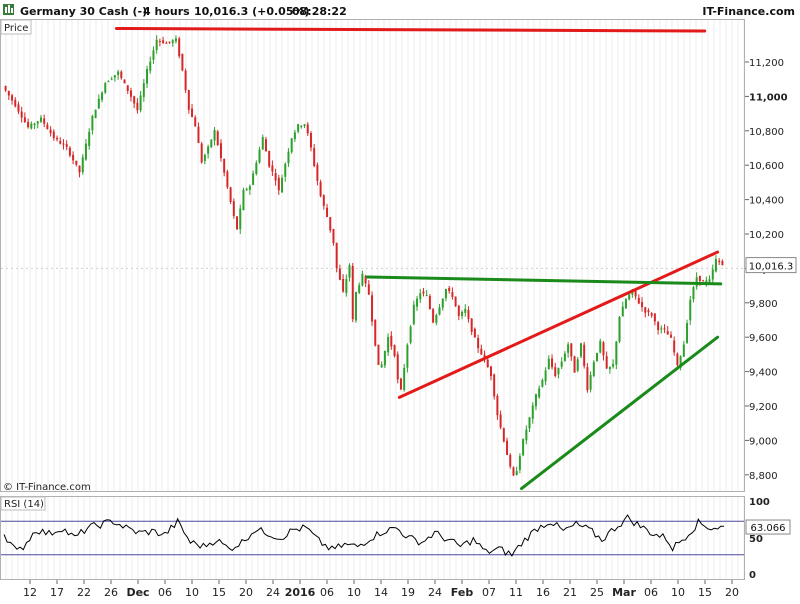 The image size is (800, 604). Describe the element at coordinates (763, 441) in the screenshot. I see `price-tick-label: 9,000` at that location.